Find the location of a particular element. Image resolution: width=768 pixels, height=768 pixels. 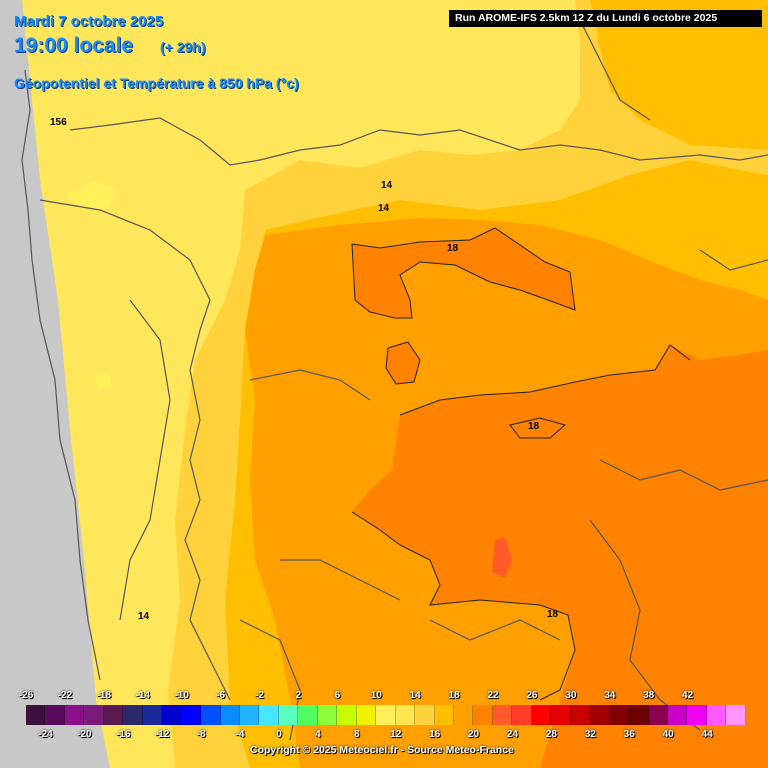

legend-tick-lower: -24 is located at coordinates (45, 734).